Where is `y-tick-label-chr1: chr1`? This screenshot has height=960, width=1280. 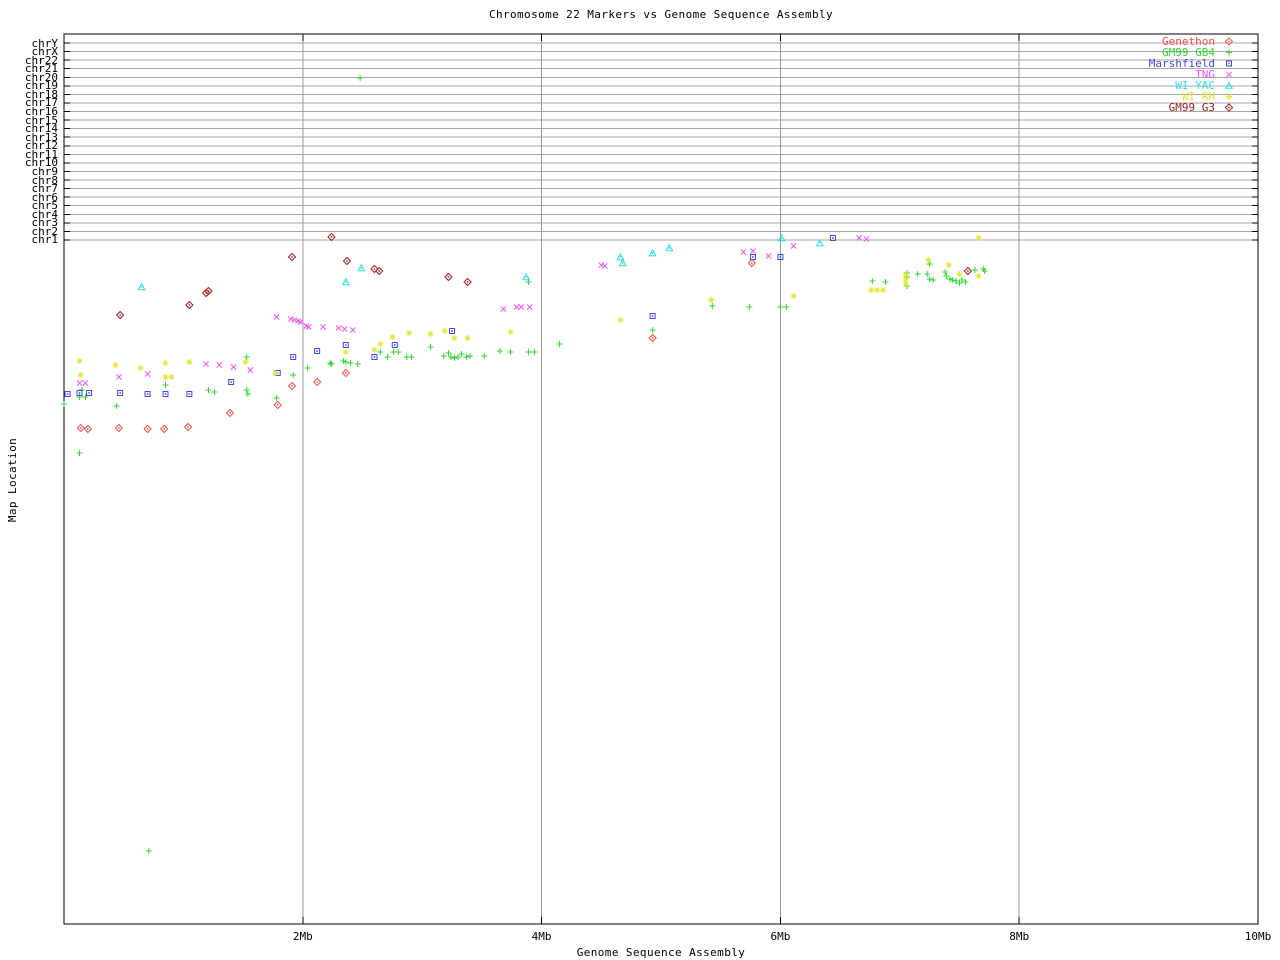
y-tick-label-chr1: chr1 is located at coordinates (45, 240).